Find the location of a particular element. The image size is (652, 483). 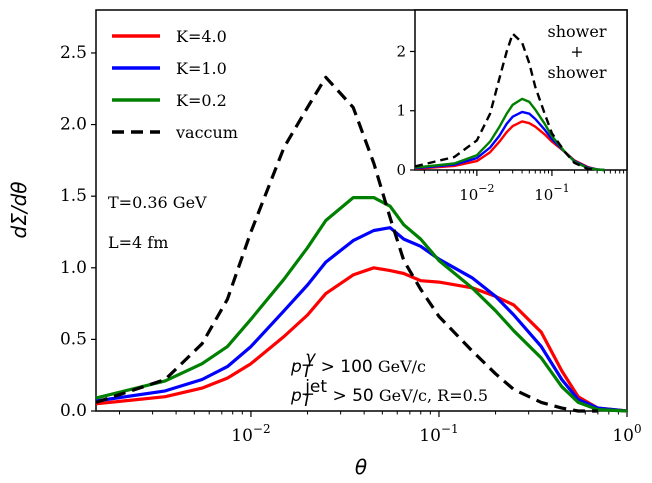

legend-label-k-1-0: K=1.0 is located at coordinates (201, 68).